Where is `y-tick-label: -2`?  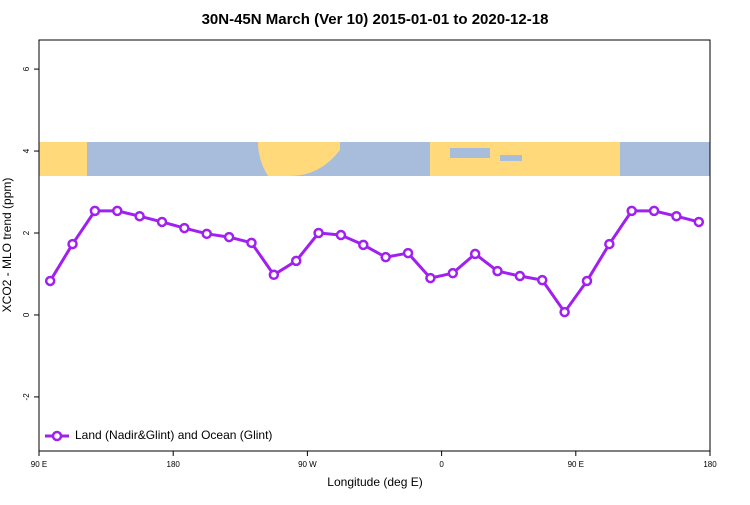 y-tick-label: -2 is located at coordinates (26, 397).